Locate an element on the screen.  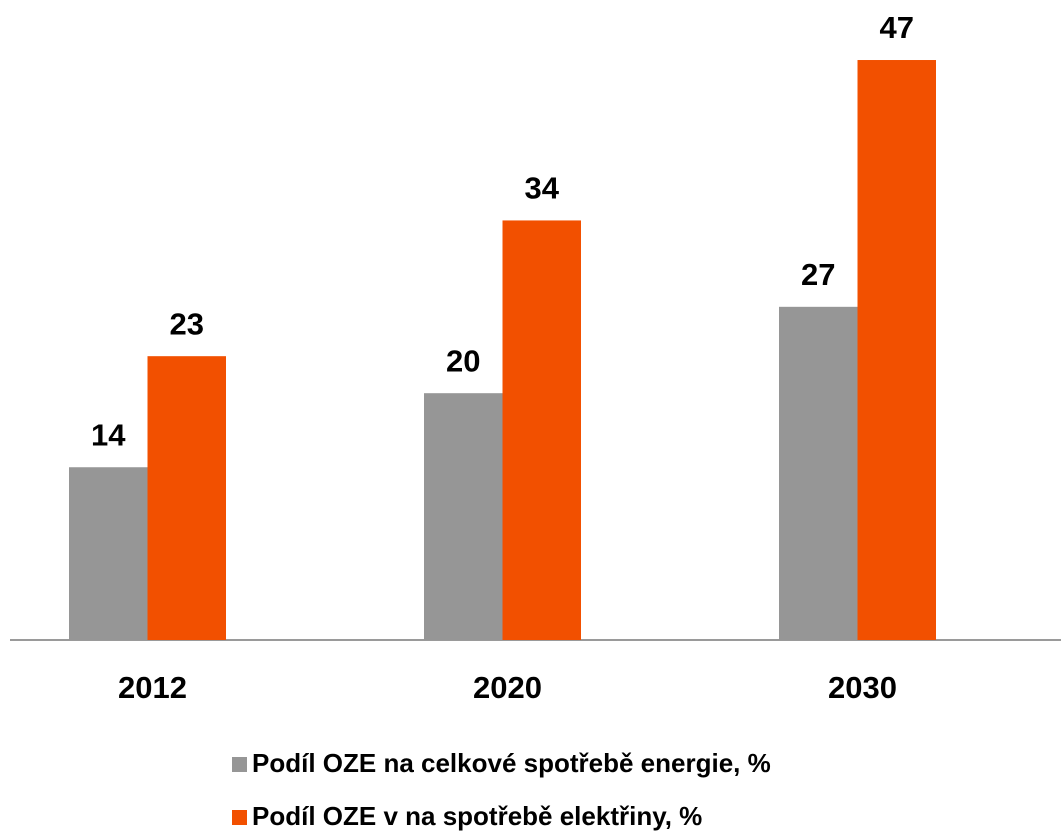
data-label: 20 is located at coordinates (463, 360).